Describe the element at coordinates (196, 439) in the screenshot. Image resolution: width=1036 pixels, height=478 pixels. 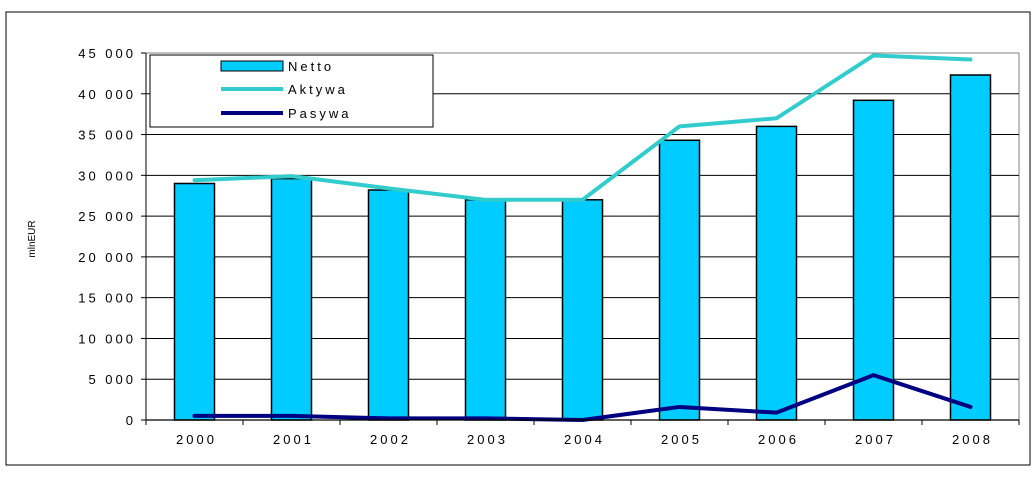
I see `x-tick-label: 2000` at that location.